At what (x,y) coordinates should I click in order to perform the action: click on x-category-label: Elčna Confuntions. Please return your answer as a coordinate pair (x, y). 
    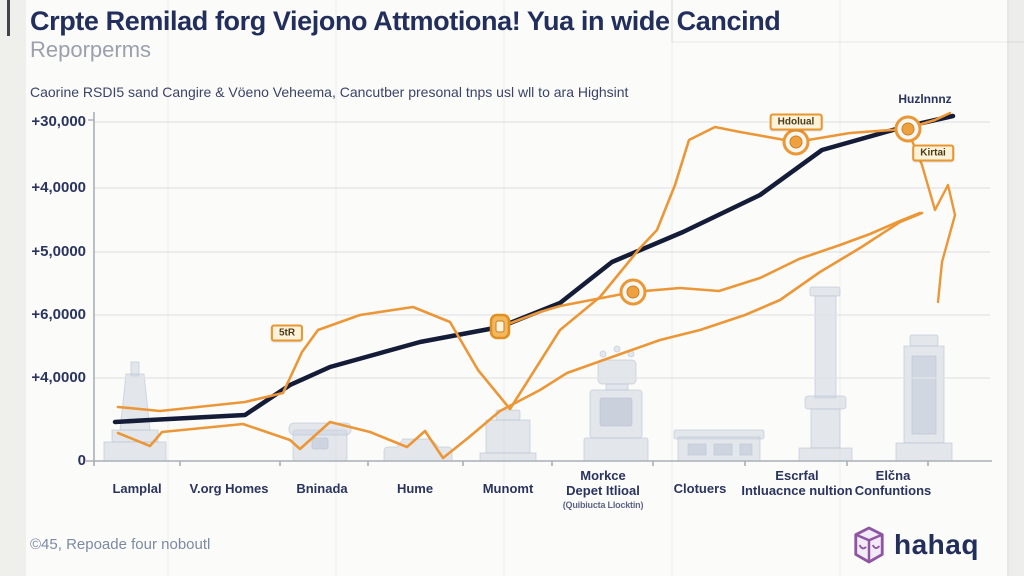
    Looking at the image, I should click on (893, 483).